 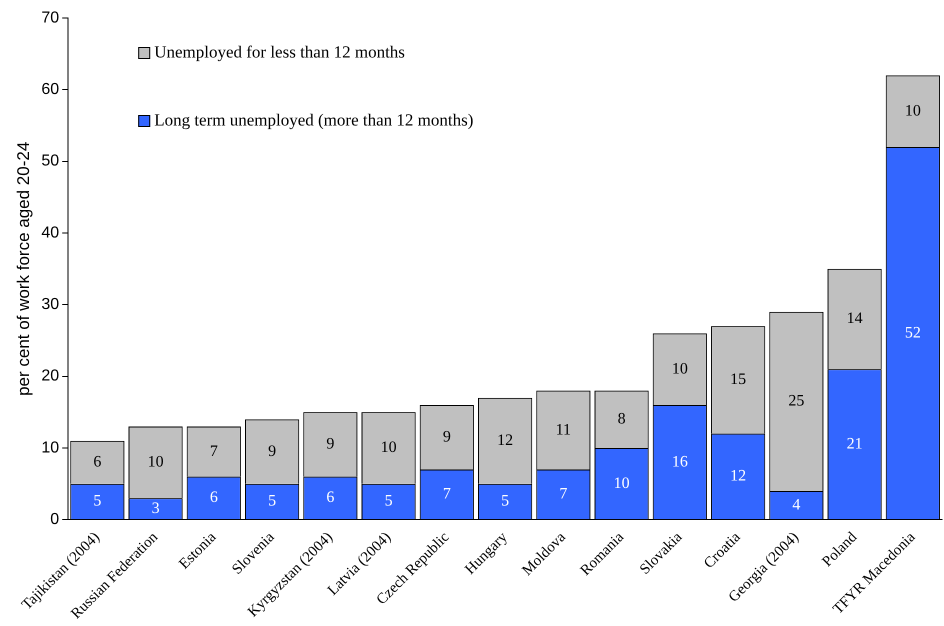 What do you see at coordinates (680, 461) in the screenshot?
I see `data-label: 16` at bounding box center [680, 461].